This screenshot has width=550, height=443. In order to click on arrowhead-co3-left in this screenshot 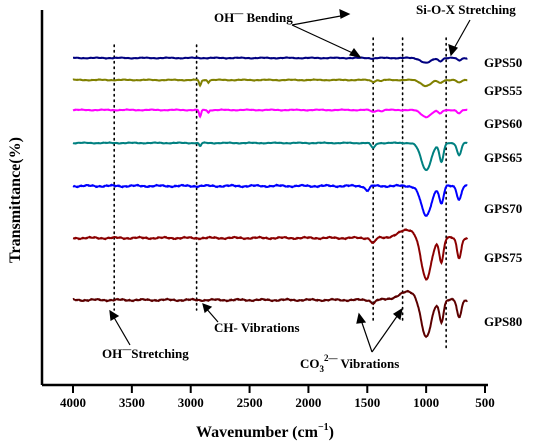, I will do `click(397, 314)`.